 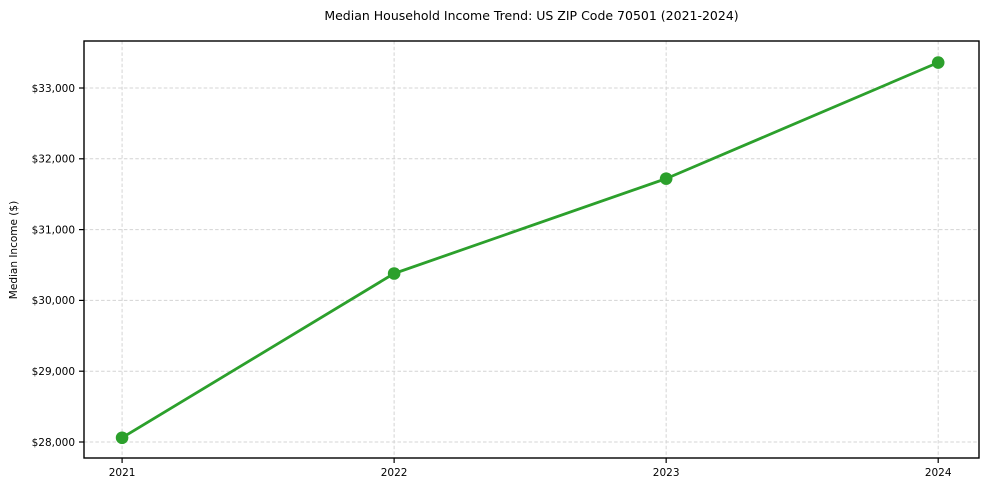 I want to click on y-tick-label: $30,000, so click(x=53, y=301).